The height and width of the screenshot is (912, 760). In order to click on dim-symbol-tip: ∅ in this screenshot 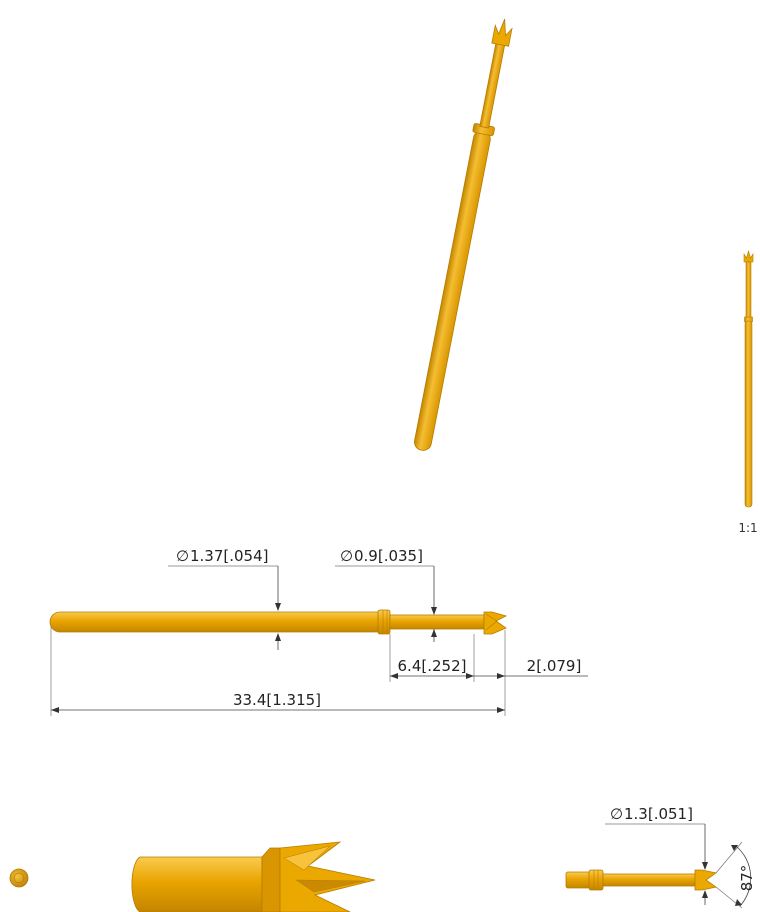, I will do `click(616, 814)`.